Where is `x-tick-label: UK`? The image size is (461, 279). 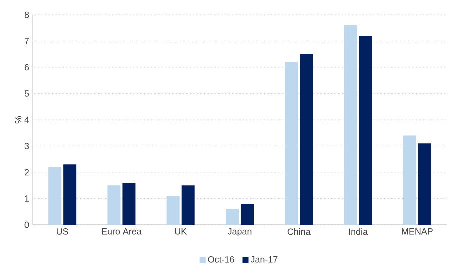
x-tick-label: UK is located at coordinates (181, 231).